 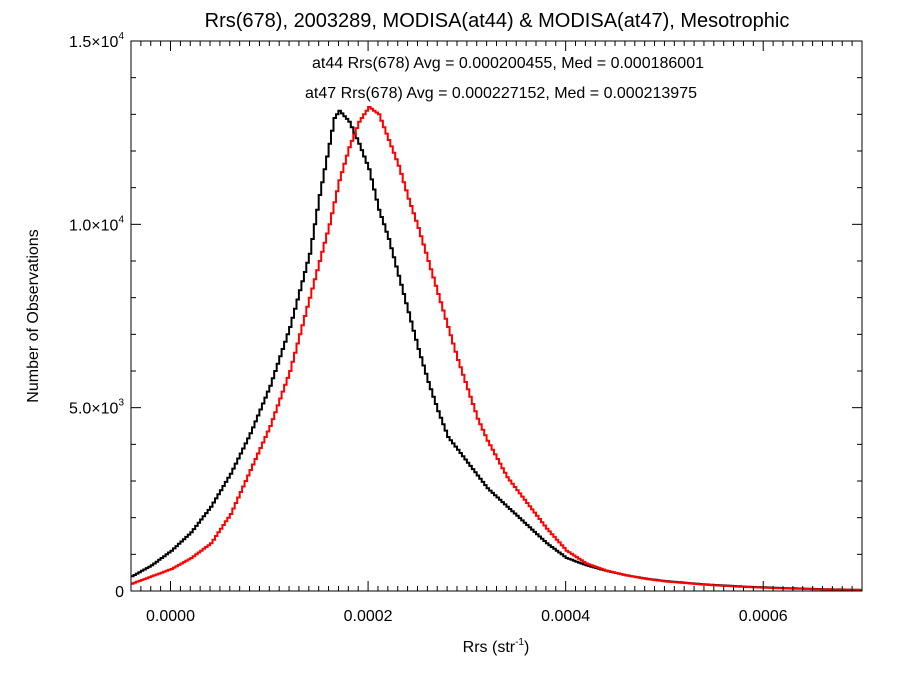 I want to click on x-axis-label-main: Rrs (str, so click(x=489, y=647).